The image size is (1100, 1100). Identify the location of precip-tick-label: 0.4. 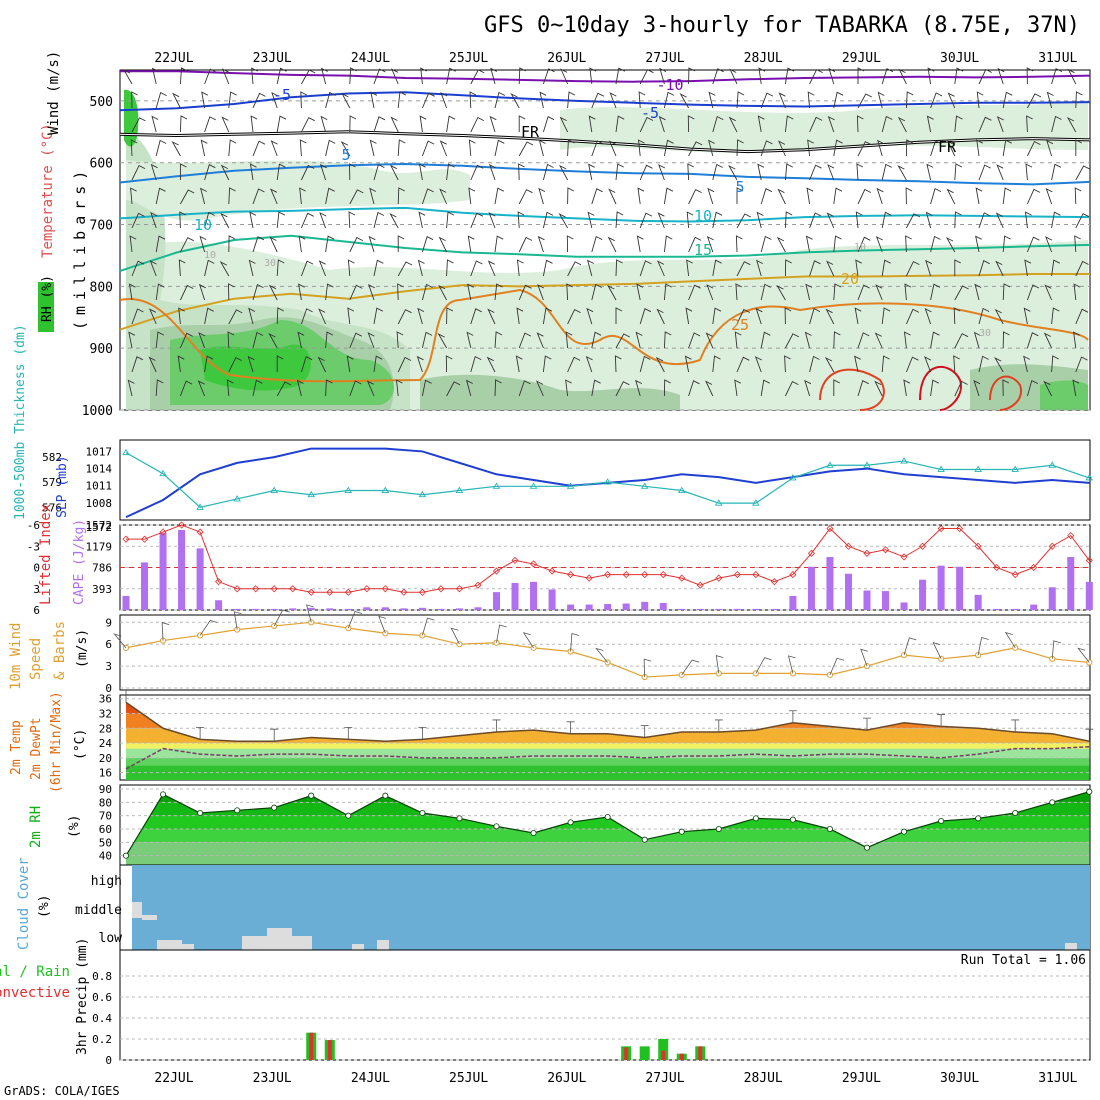
(102, 1018).